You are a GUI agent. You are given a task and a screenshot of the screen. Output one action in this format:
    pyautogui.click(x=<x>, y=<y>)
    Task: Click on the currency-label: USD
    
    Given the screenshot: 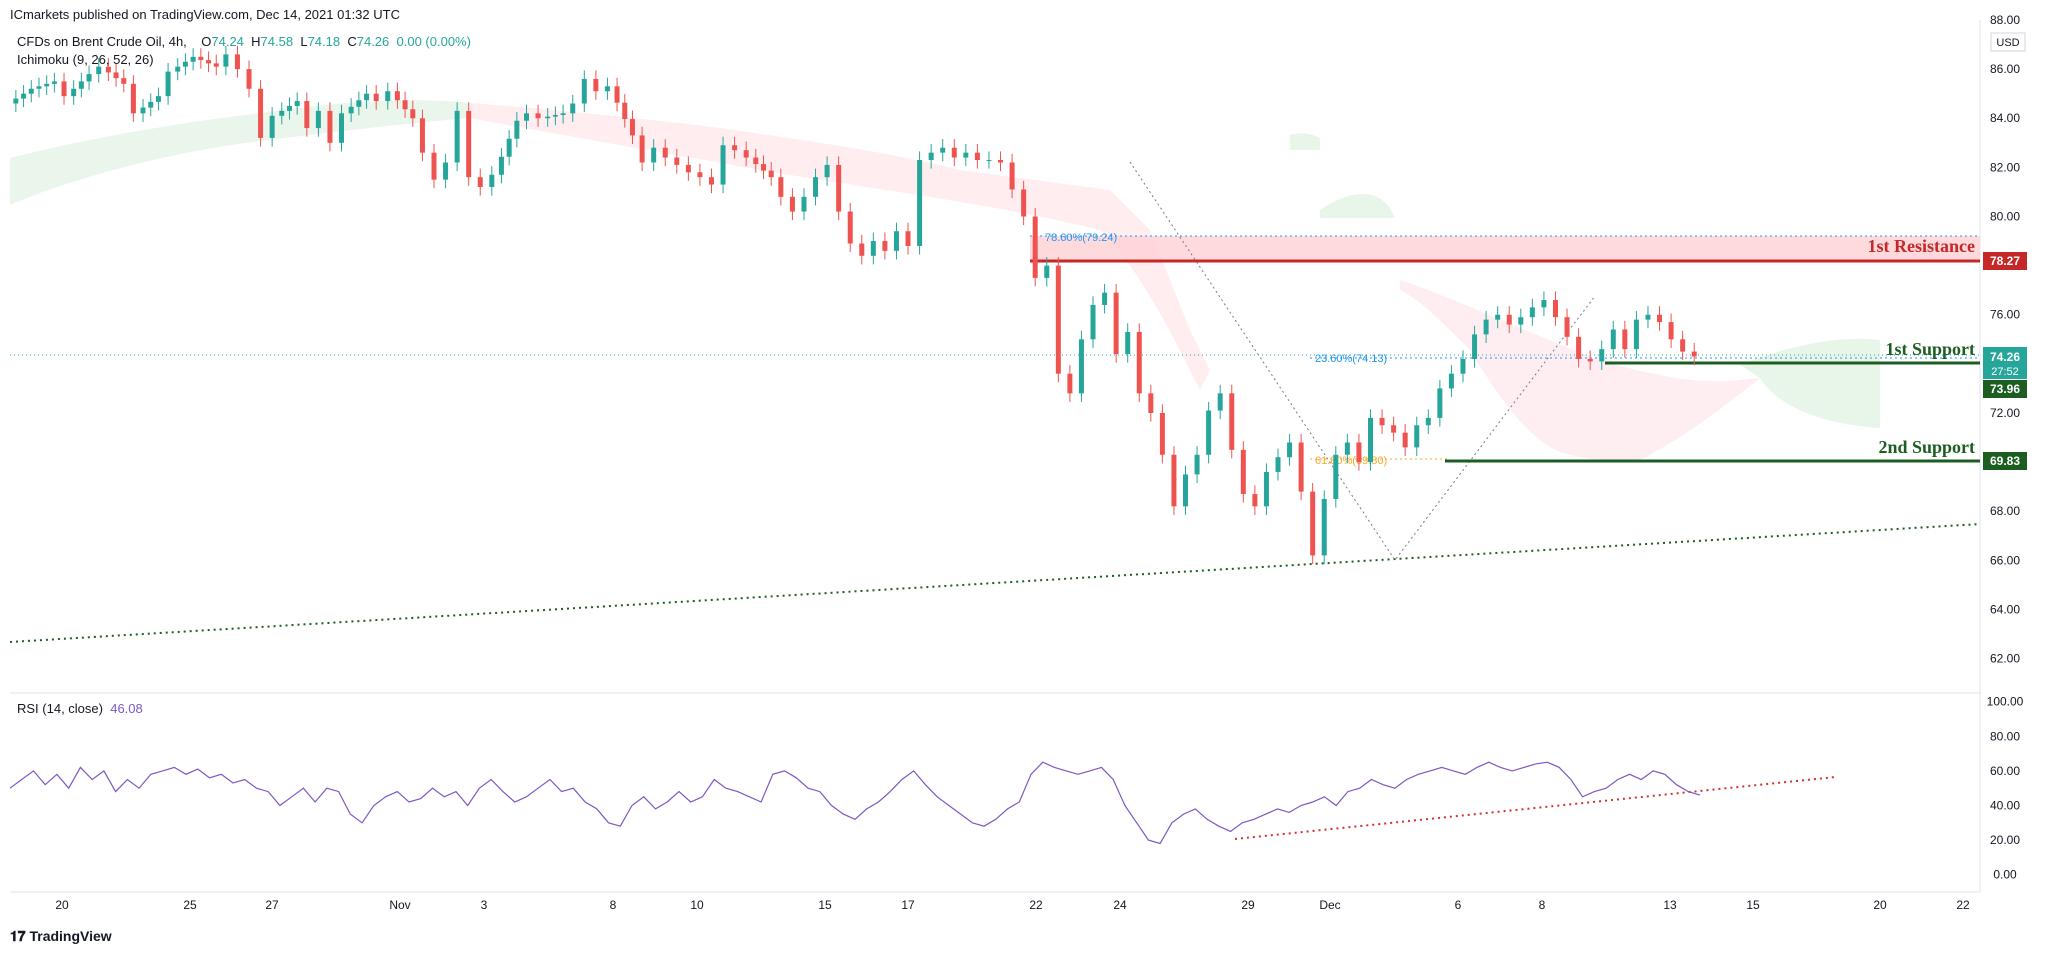 What is the action you would take?
    pyautogui.click(x=2007, y=43)
    